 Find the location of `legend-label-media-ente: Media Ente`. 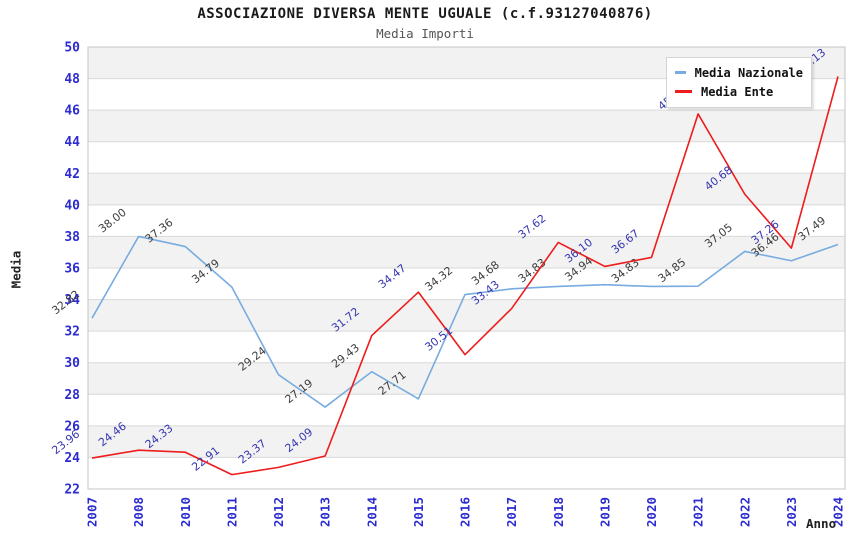

legend-label-media-ente: Media Ente is located at coordinates (737, 91).